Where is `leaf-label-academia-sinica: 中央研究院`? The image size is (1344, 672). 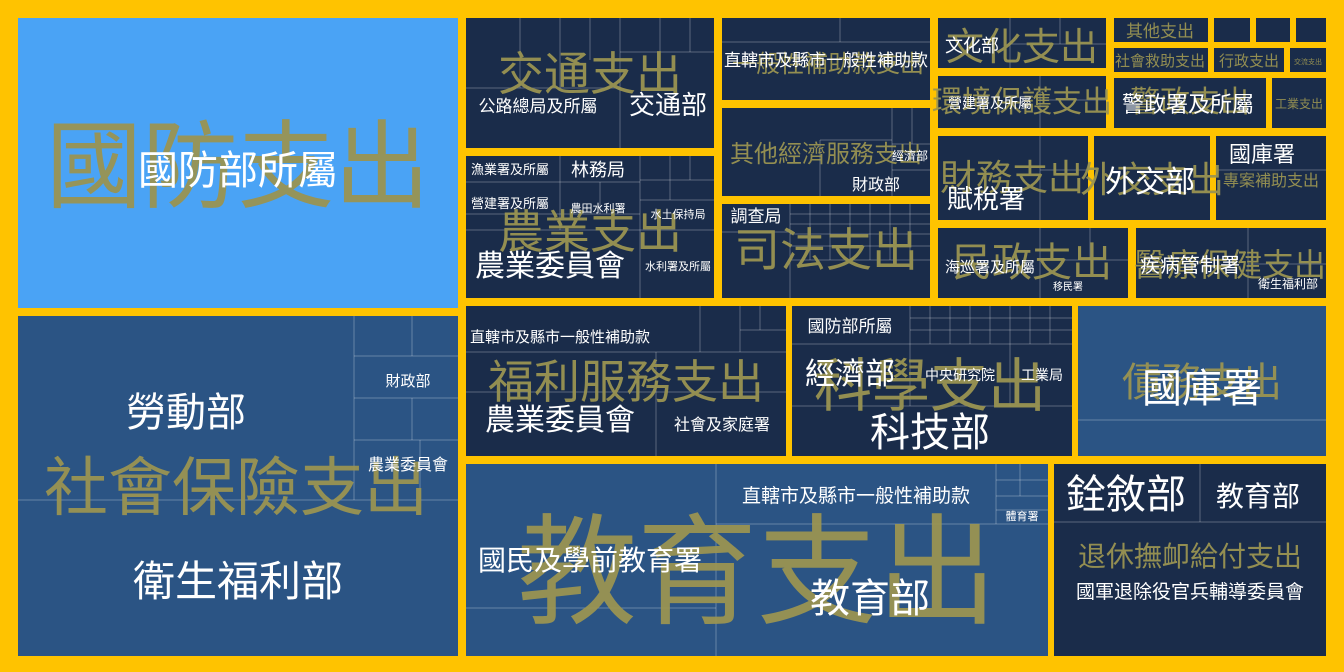
leaf-label-academia-sinica: 中央研究院 is located at coordinates (960, 376).